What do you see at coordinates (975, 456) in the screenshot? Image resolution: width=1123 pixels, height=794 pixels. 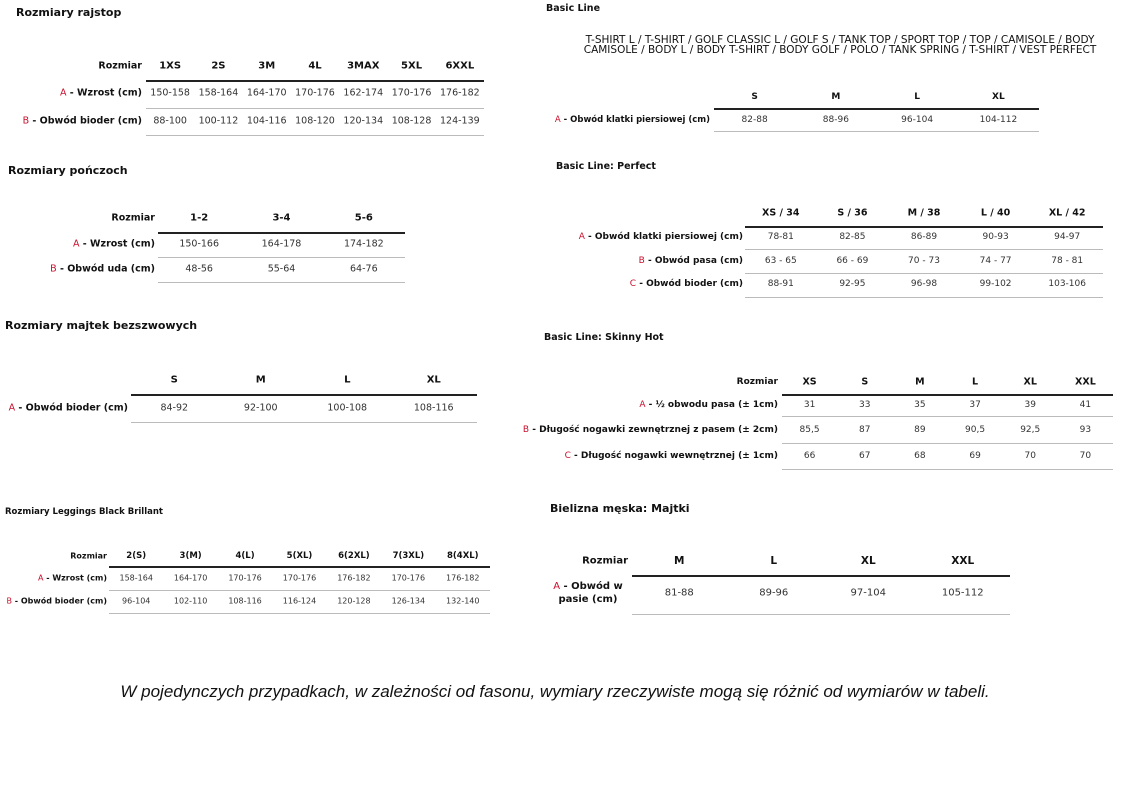 I see `table-cell: 69` at bounding box center [975, 456].